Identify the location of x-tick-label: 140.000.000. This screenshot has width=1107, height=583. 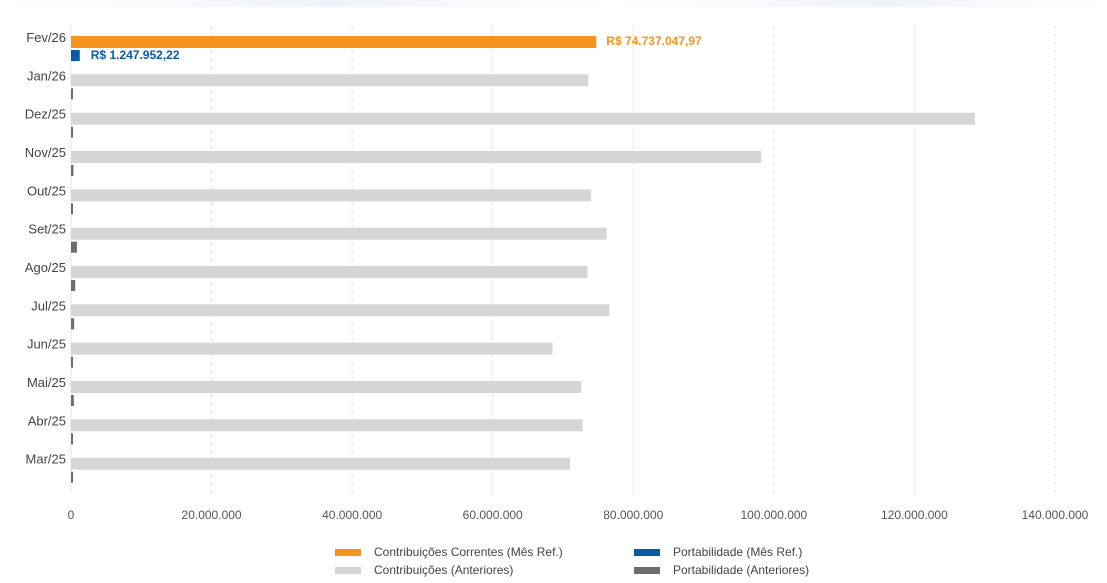
(1055, 515).